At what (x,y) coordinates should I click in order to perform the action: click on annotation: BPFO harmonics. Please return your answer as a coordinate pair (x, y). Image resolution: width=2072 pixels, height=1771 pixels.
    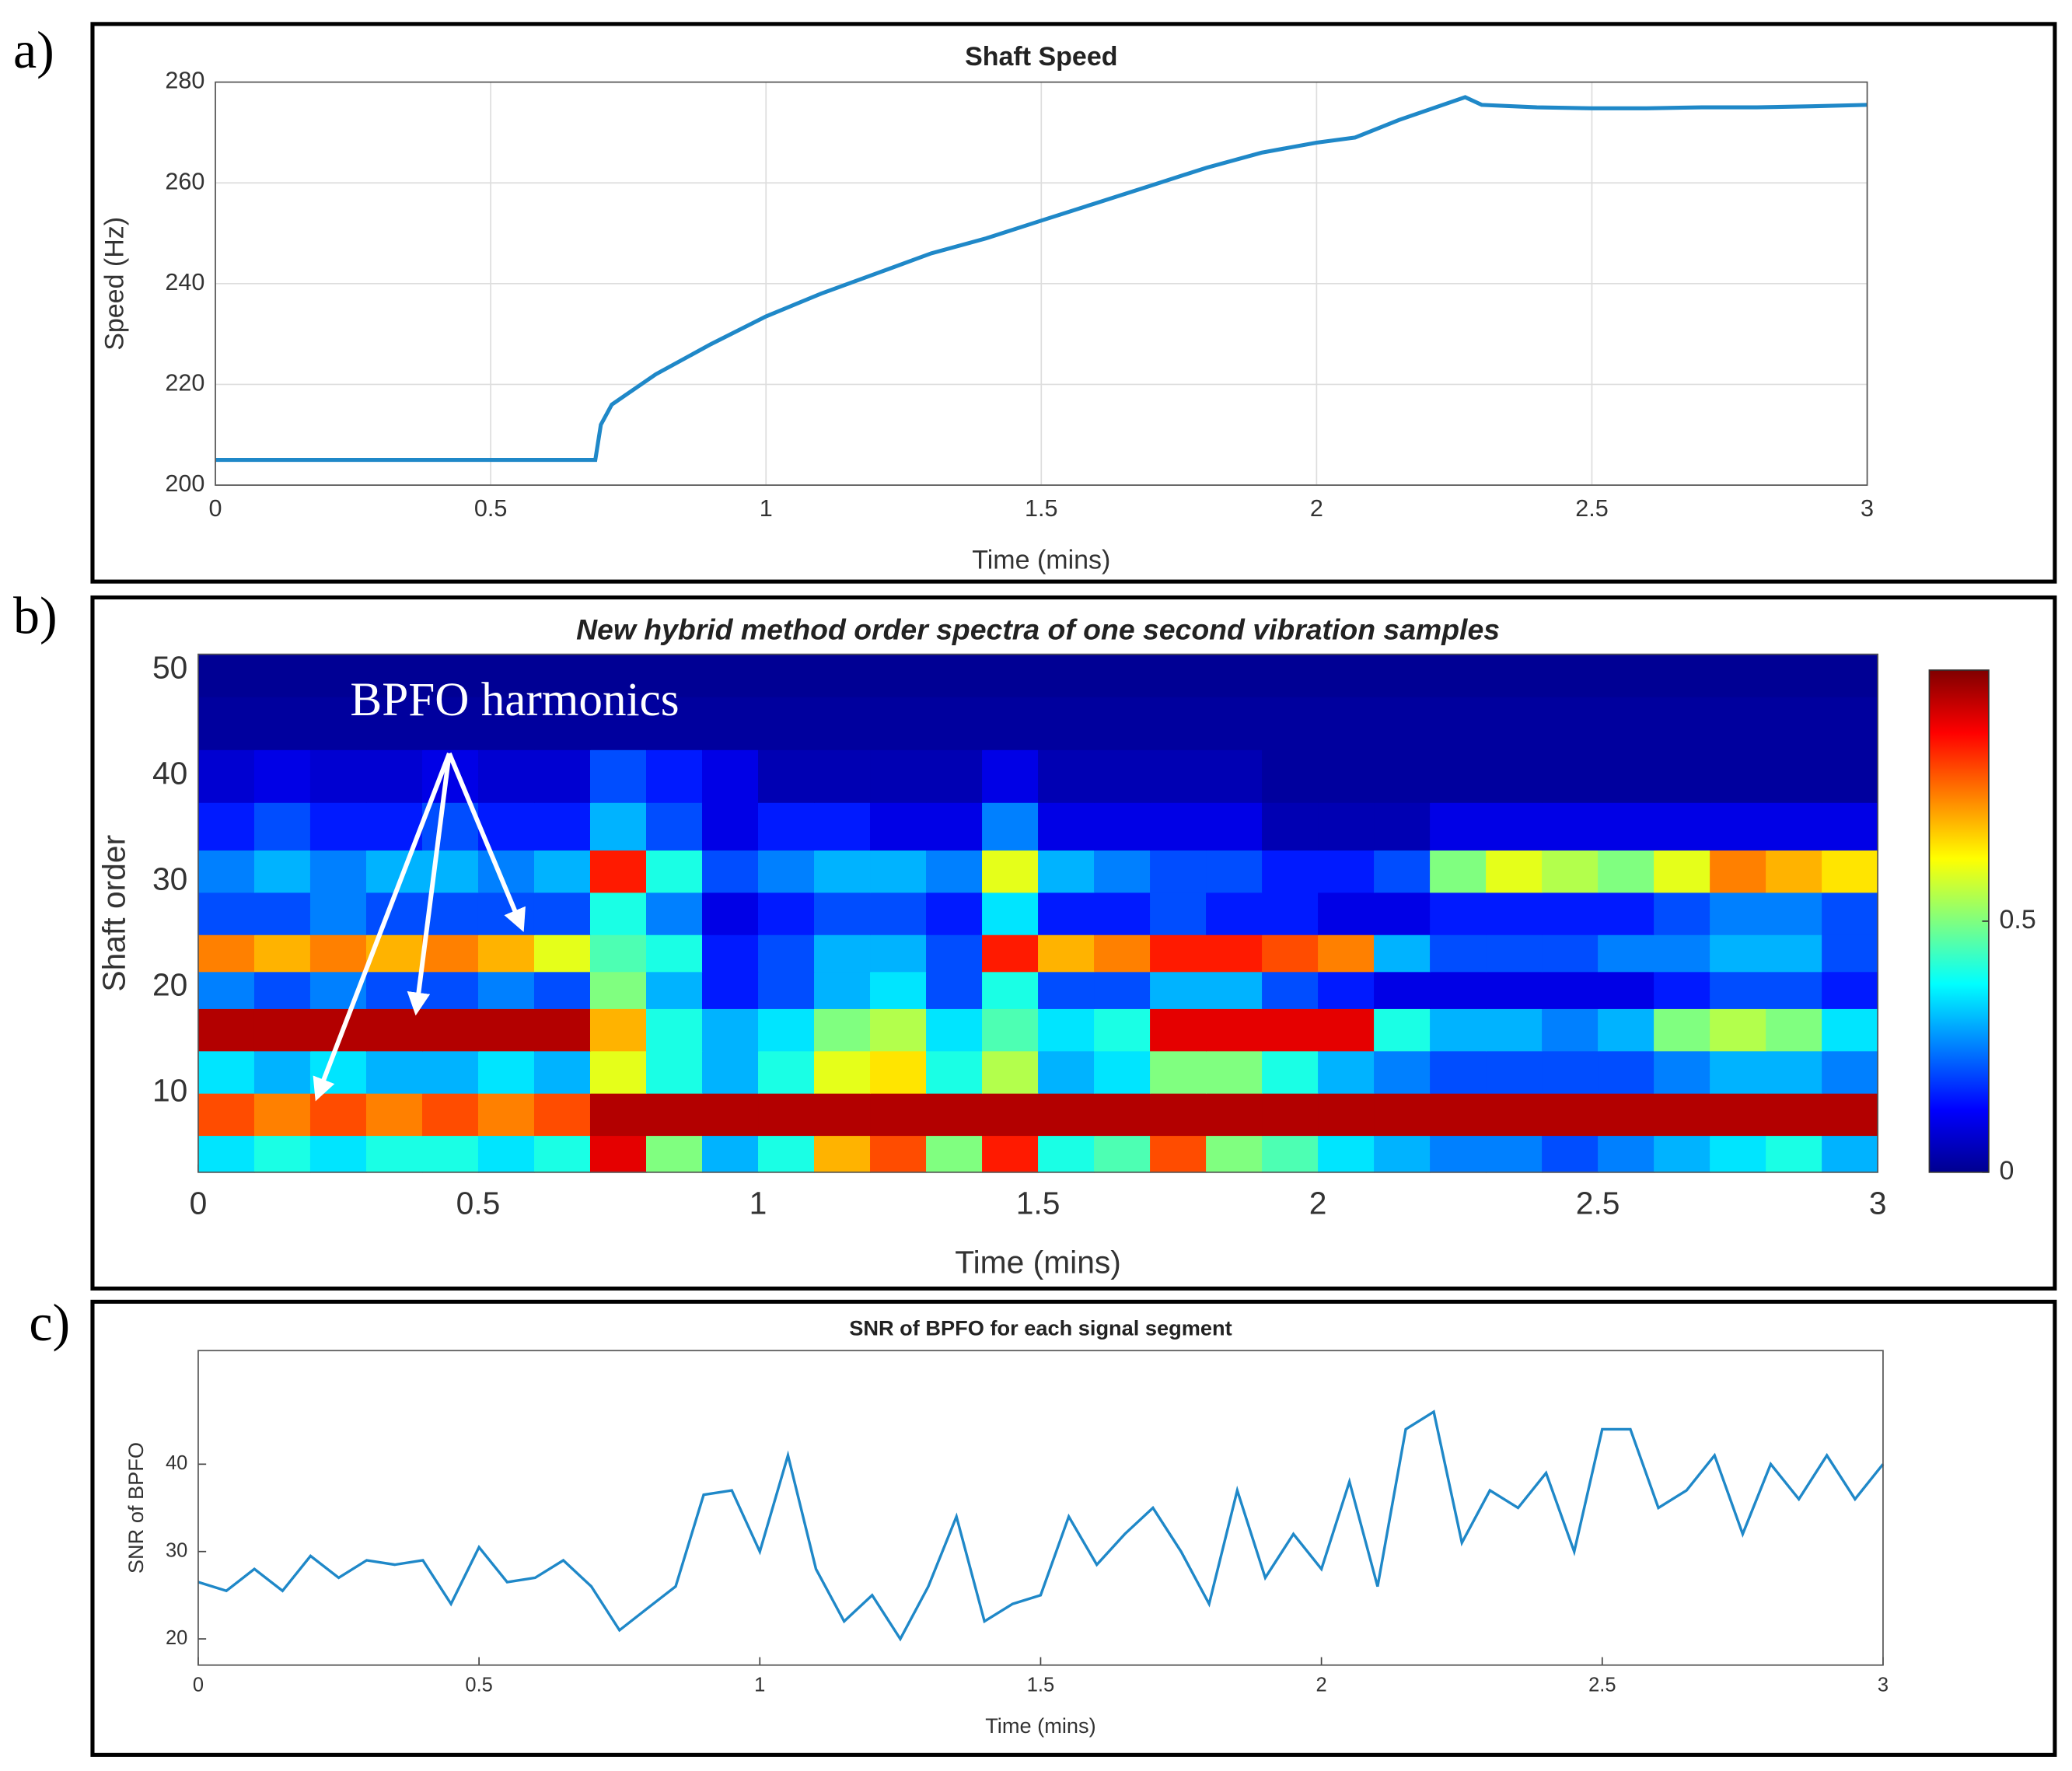
    Looking at the image, I should click on (514, 699).